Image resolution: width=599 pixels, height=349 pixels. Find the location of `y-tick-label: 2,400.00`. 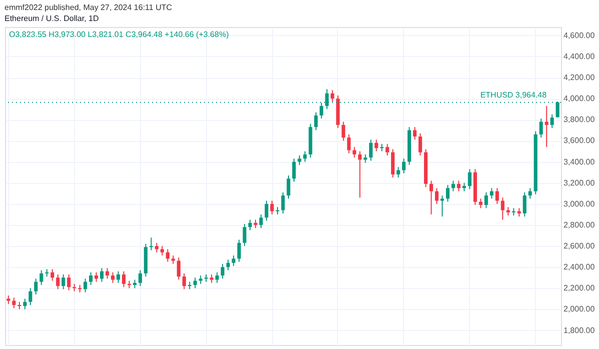

y-tick-label: 2,400.00 is located at coordinates (580, 267).